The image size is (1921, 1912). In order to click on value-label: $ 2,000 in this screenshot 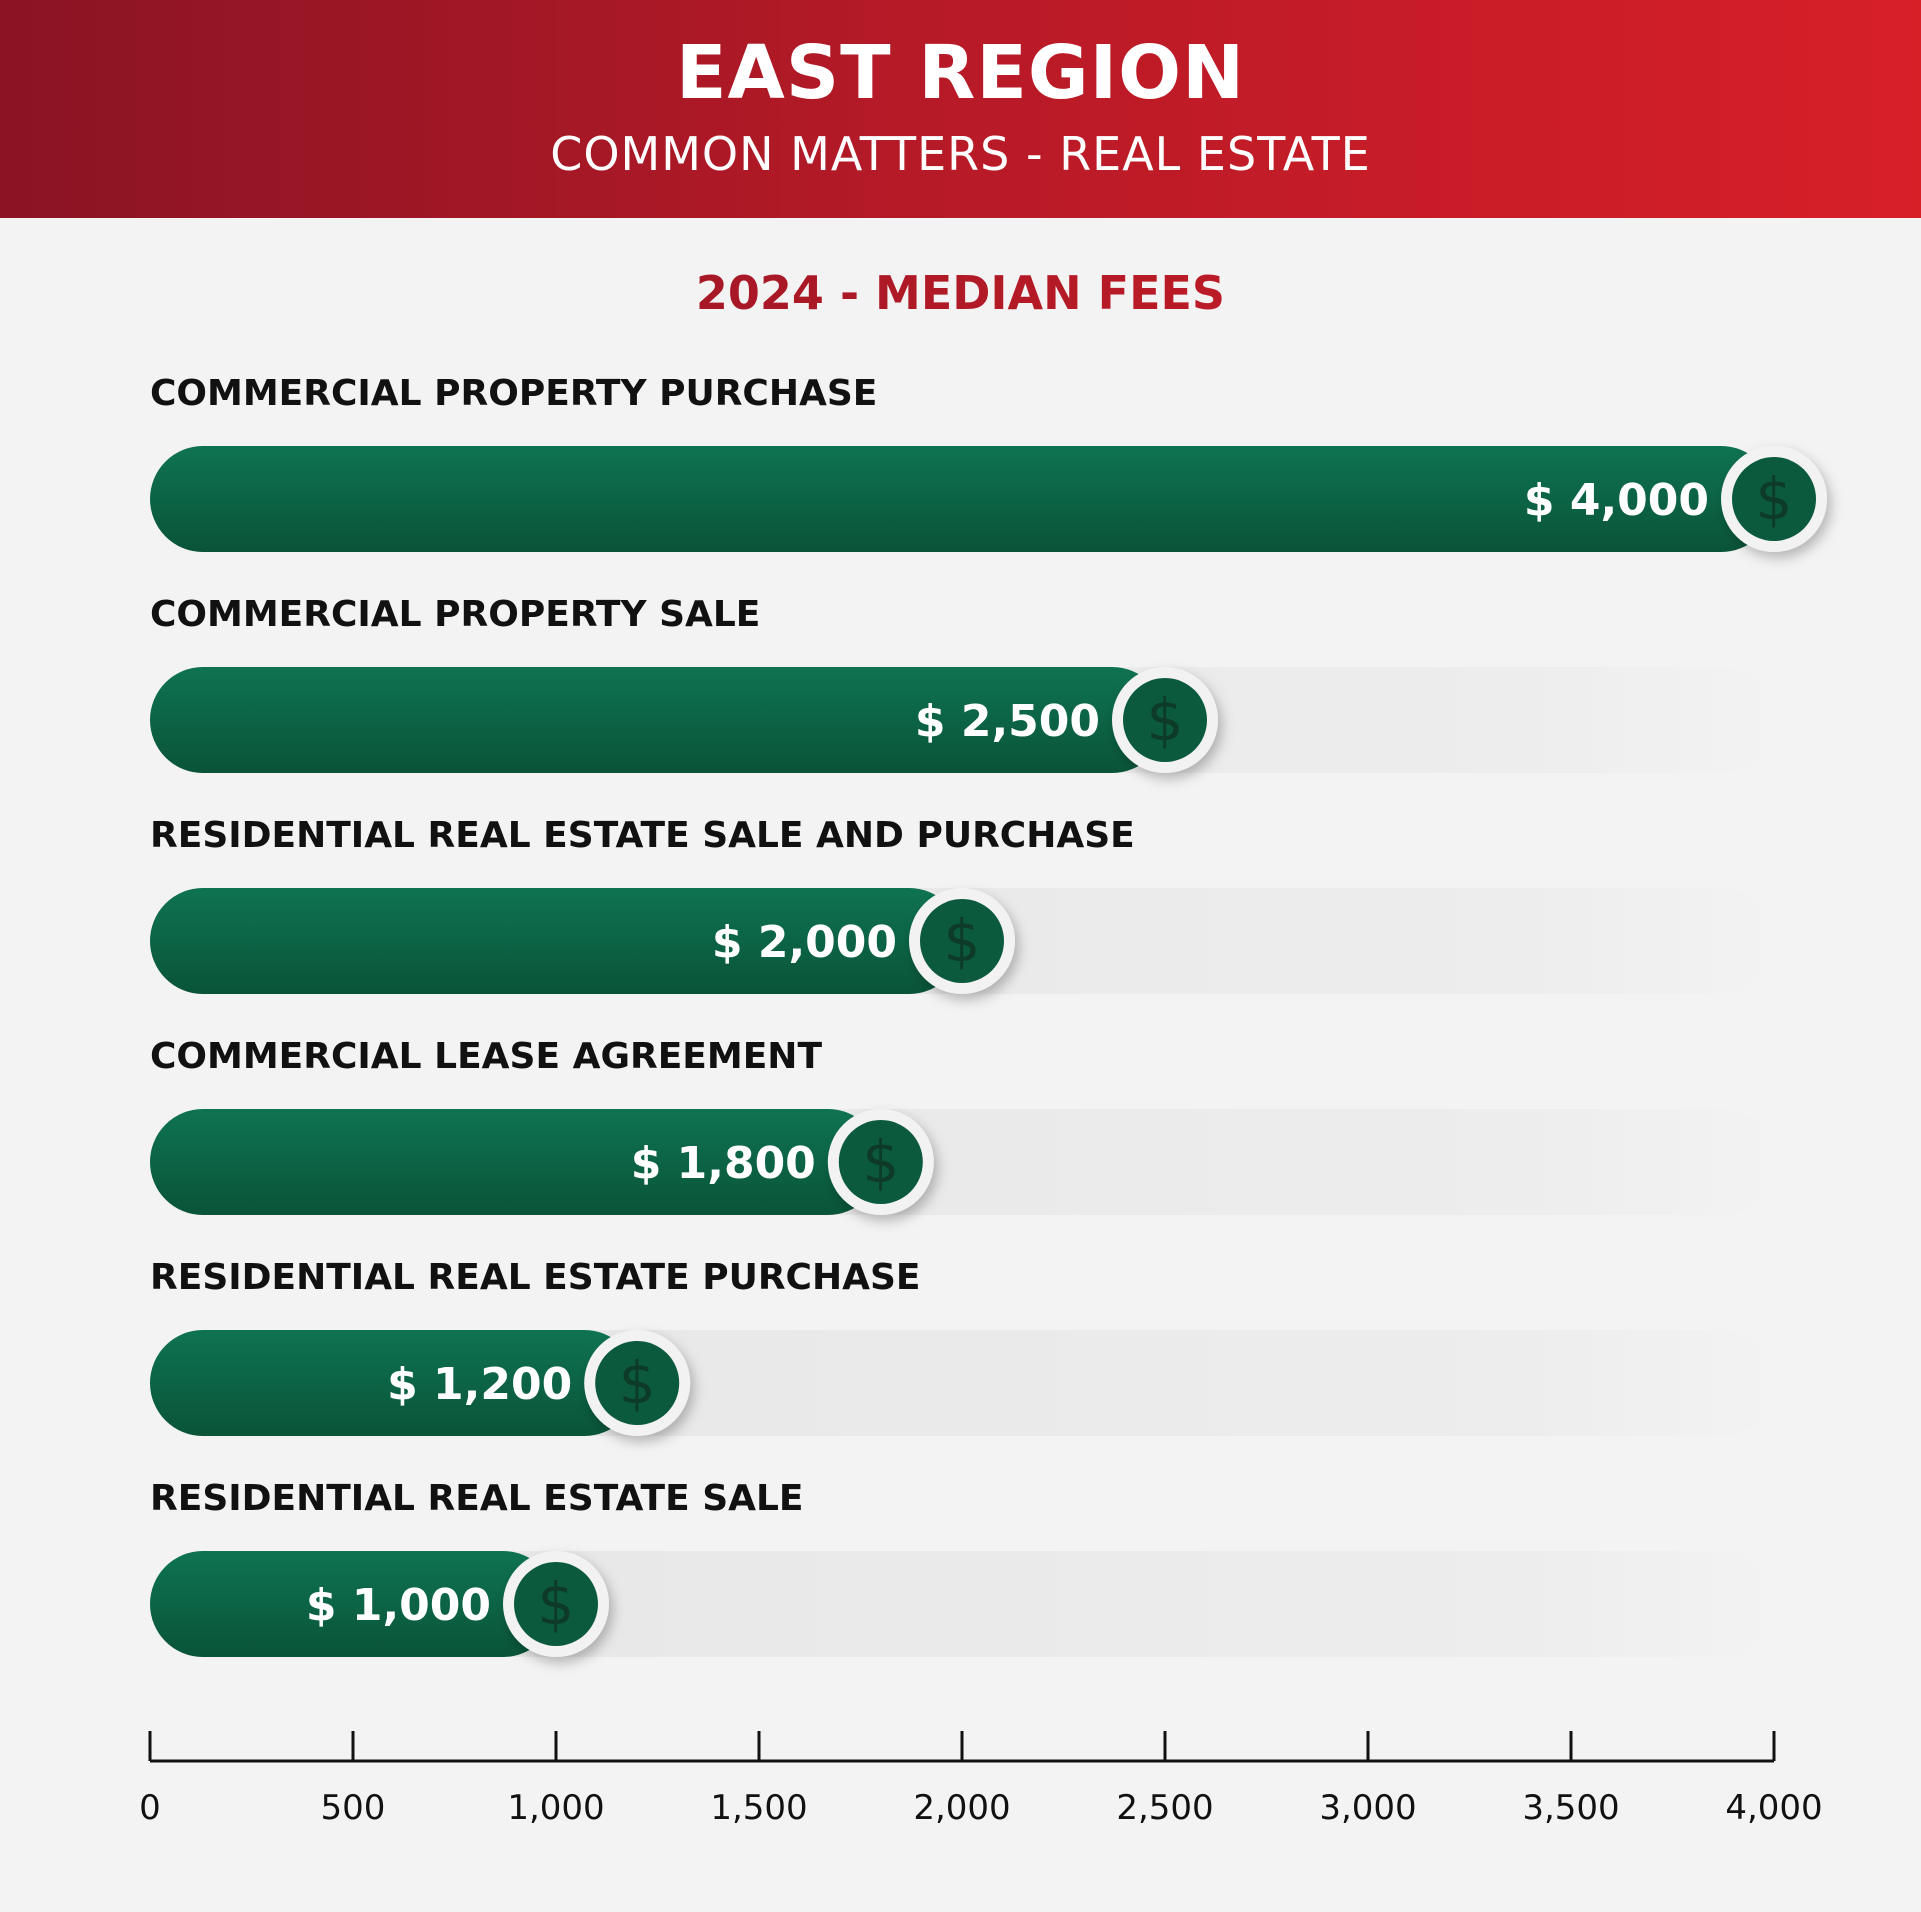, I will do `click(804, 942)`.